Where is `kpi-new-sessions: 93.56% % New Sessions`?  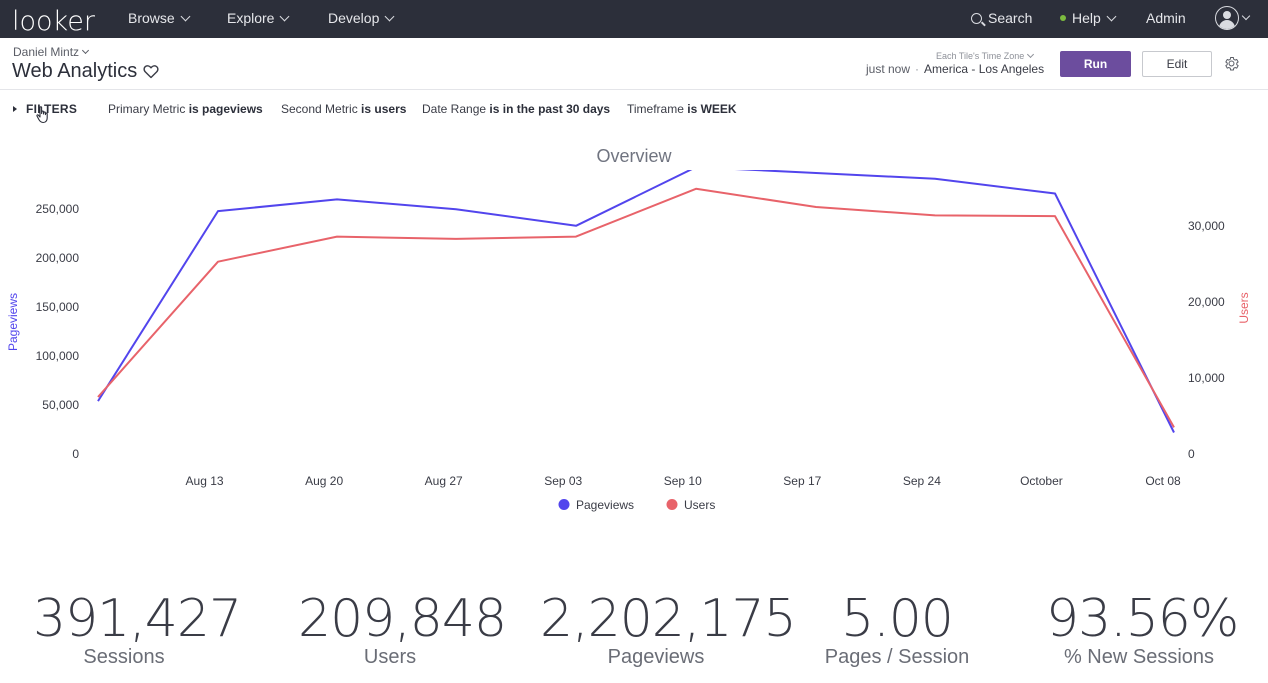
kpi-new-sessions: 93.56% % New Sessions is located at coordinates (1142, 628).